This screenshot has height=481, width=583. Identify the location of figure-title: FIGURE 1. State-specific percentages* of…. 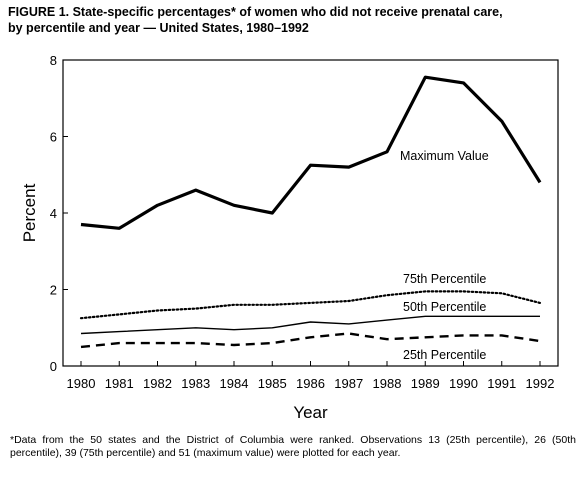
(293, 20).